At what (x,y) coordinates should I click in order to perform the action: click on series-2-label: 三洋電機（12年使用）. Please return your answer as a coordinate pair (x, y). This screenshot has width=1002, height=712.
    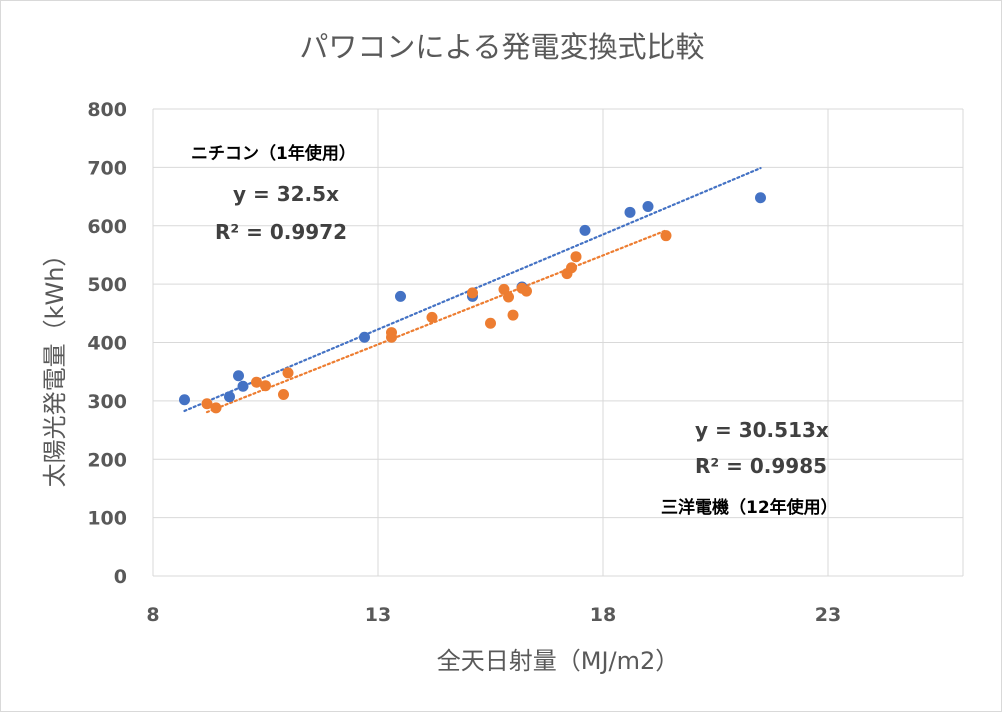
    Looking at the image, I should click on (749, 507).